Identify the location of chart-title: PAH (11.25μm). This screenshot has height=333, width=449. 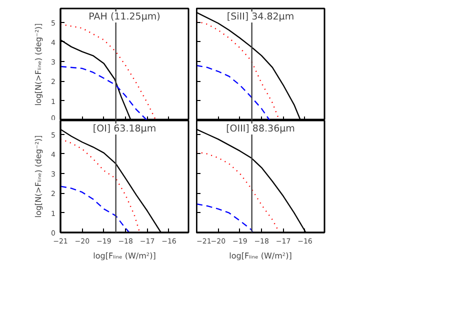
(124, 17).